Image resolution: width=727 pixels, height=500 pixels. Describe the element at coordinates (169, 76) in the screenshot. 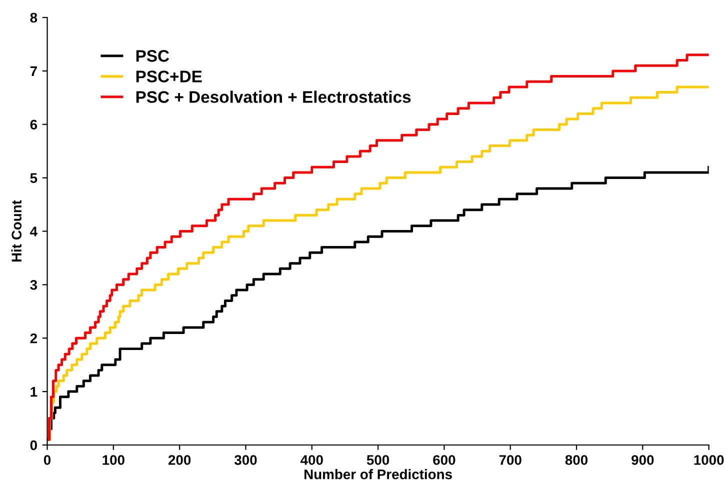

I see `legend-label: PSC+DE` at that location.